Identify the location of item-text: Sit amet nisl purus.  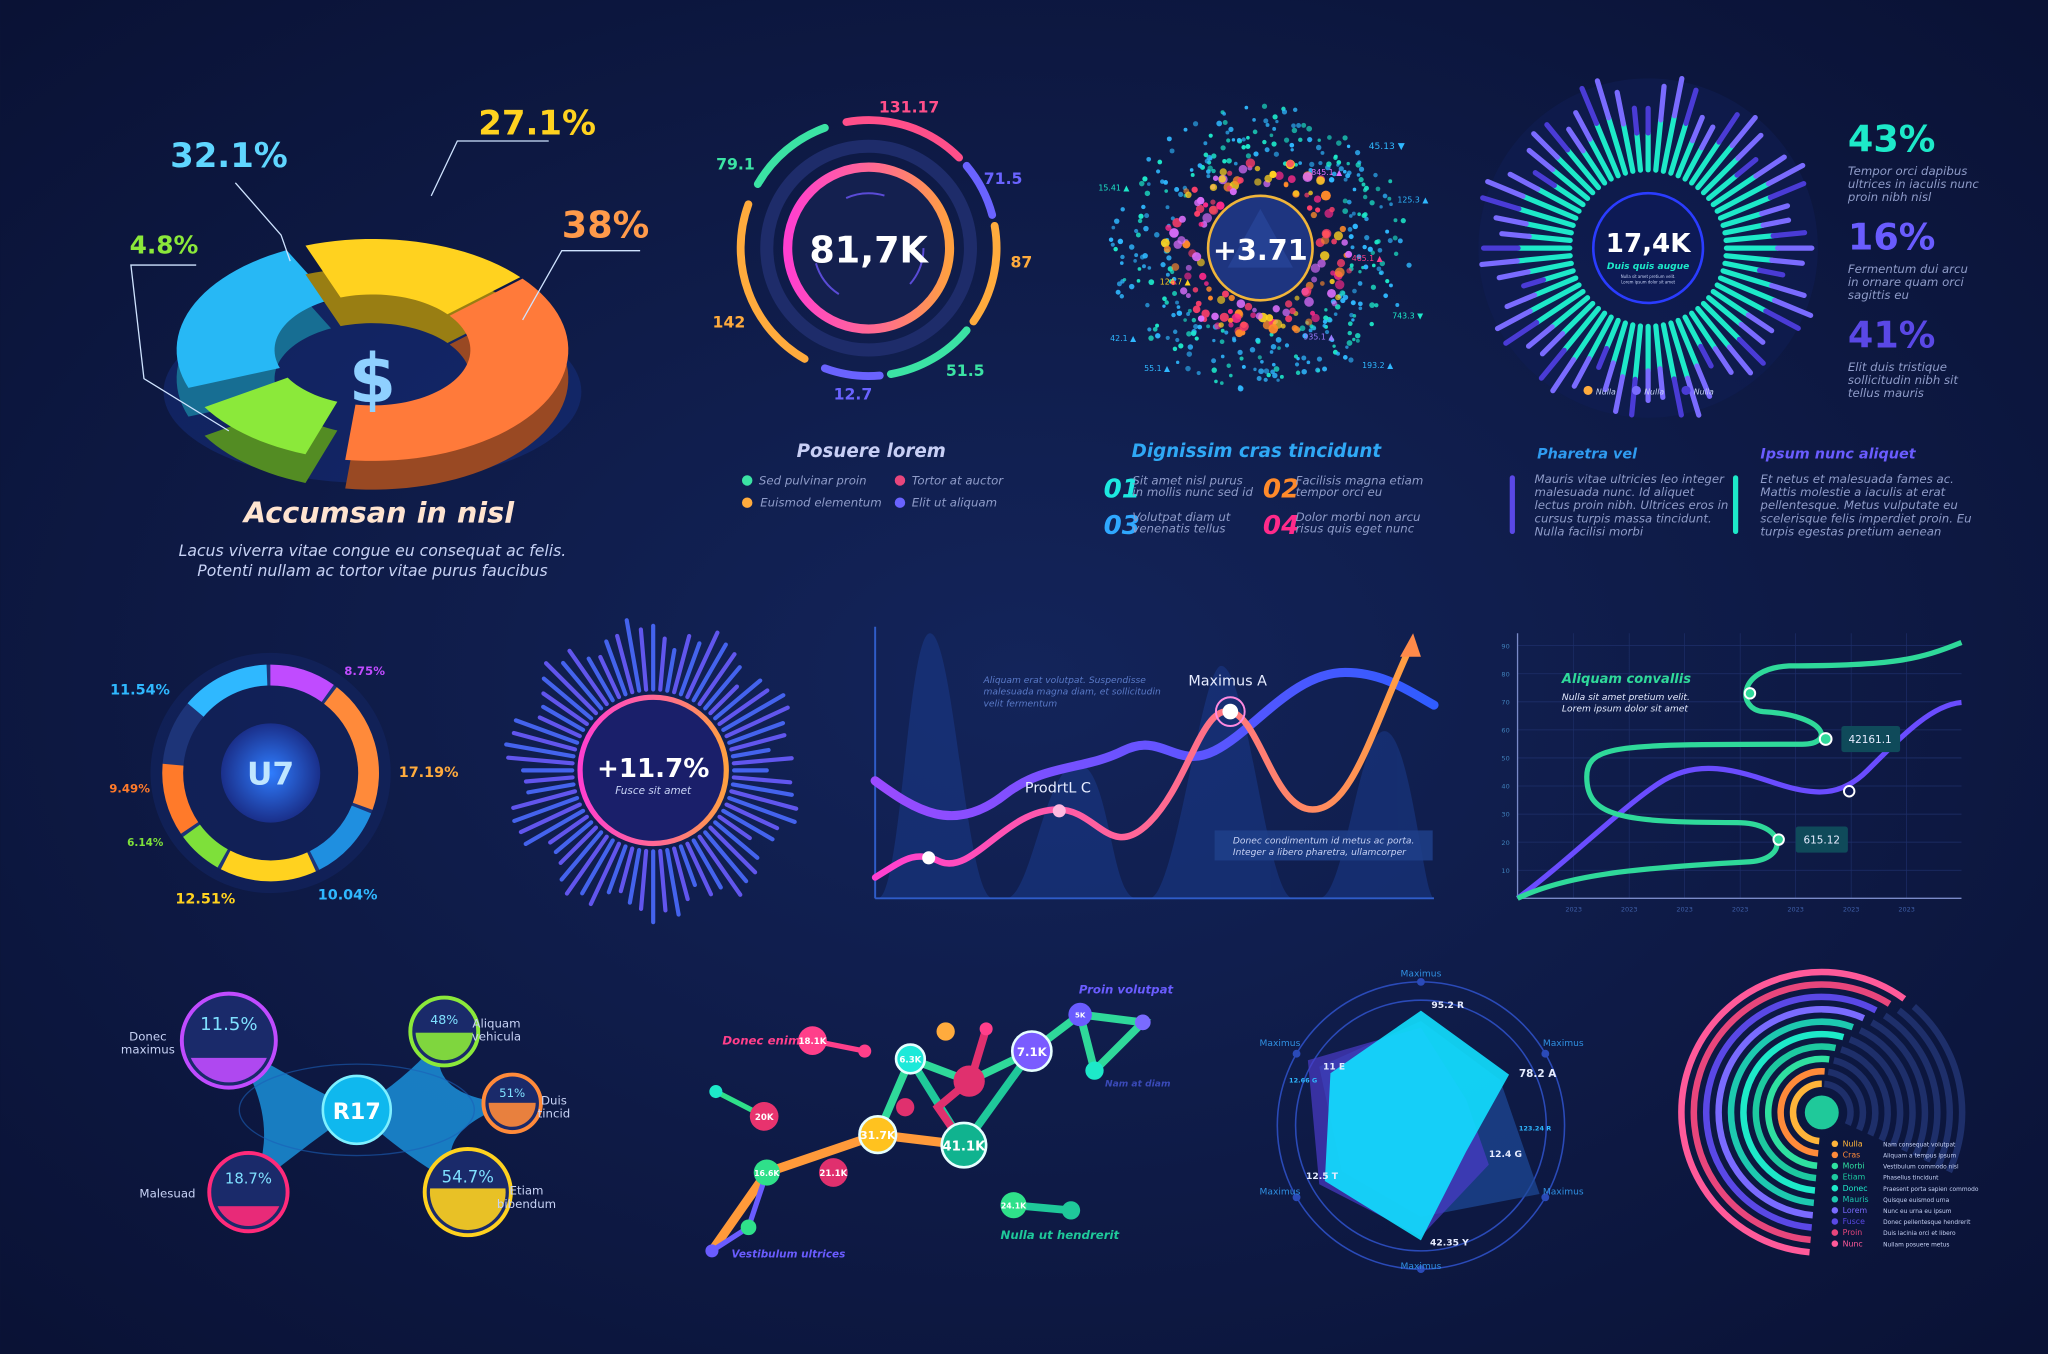
(1187, 480).